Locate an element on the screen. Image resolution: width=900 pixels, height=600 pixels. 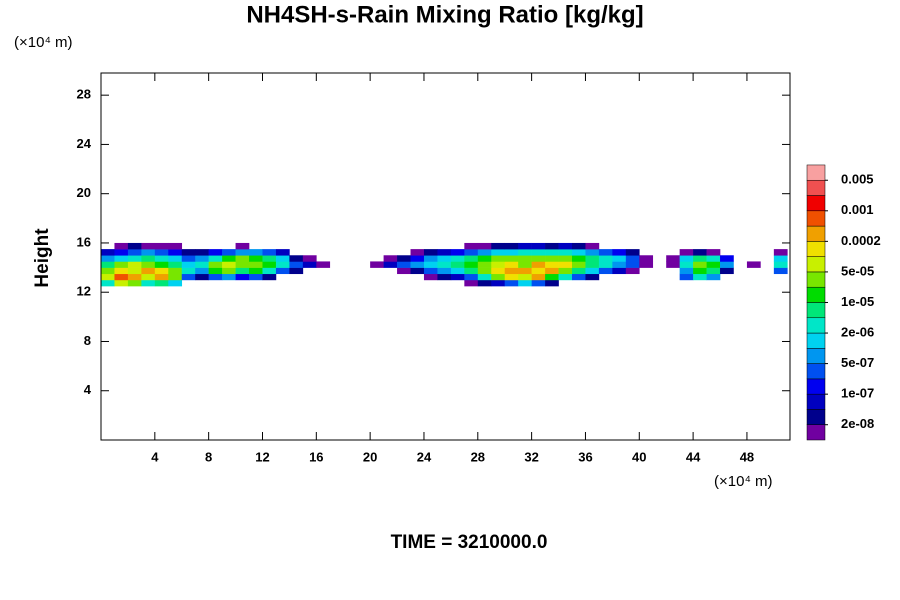
colorbar-label: 1e-05 is located at coordinates (857, 301).